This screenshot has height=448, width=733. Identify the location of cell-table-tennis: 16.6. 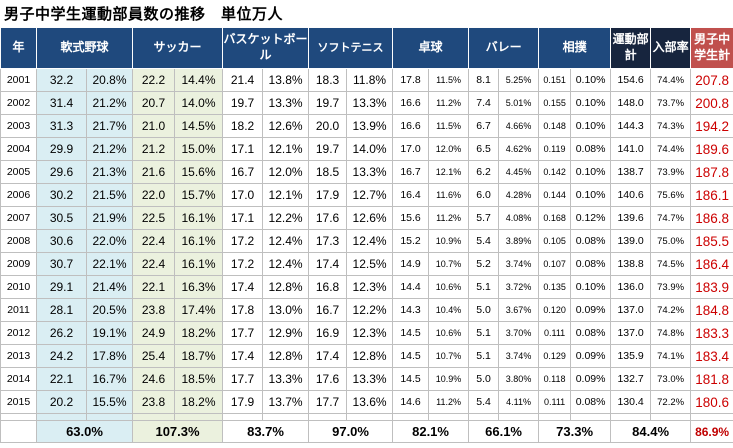
(411, 103).